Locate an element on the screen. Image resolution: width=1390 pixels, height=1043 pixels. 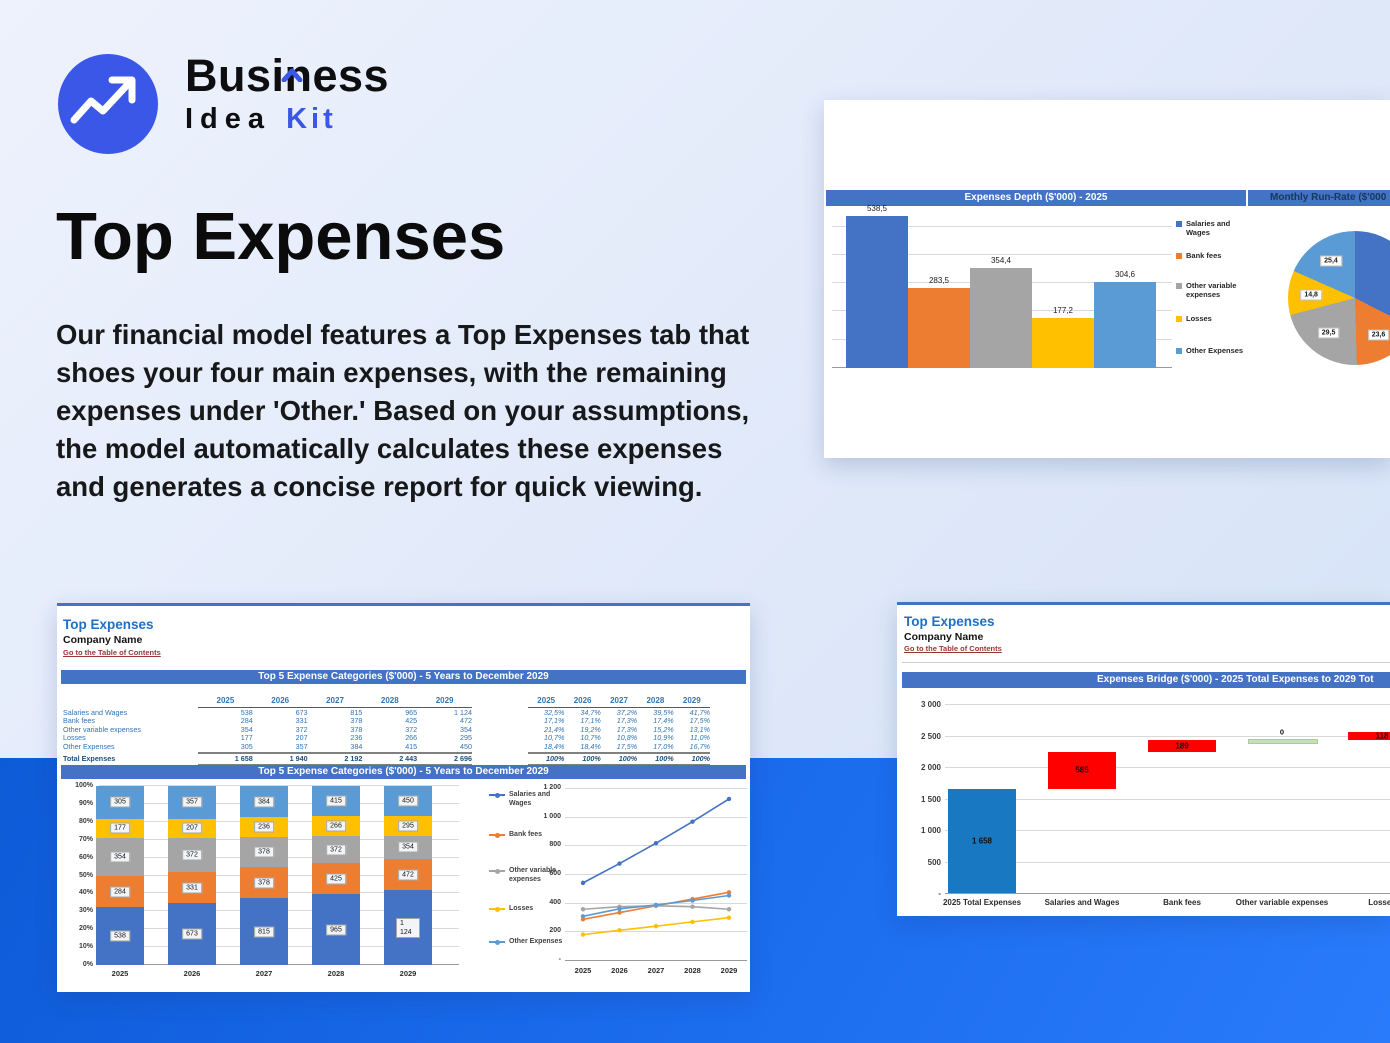
legend-item: Losses is located at coordinates (1194, 319).